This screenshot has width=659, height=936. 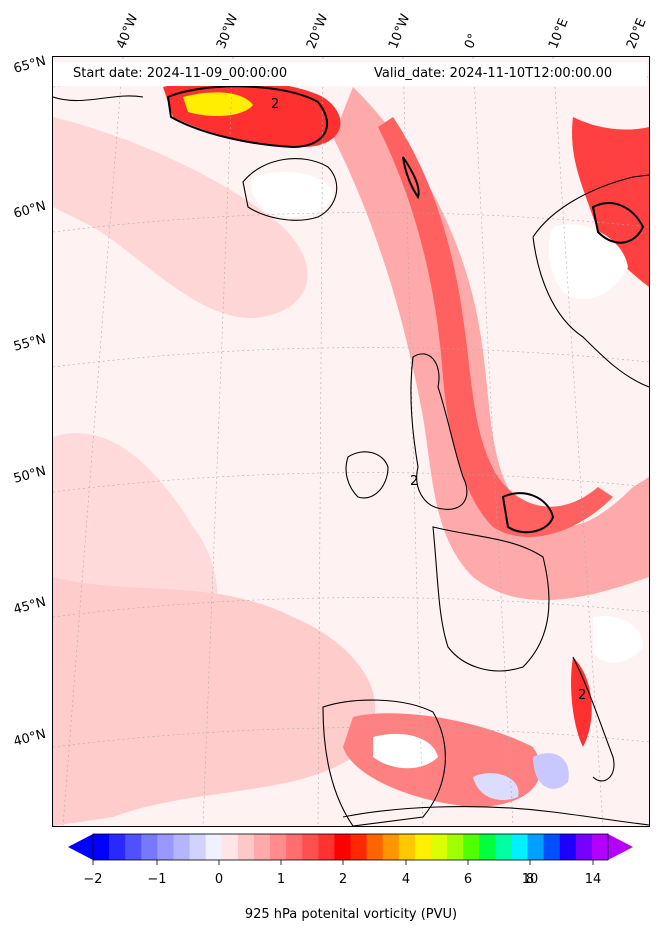 I want to click on lat-label-60n: 60°N, so click(x=30, y=210).